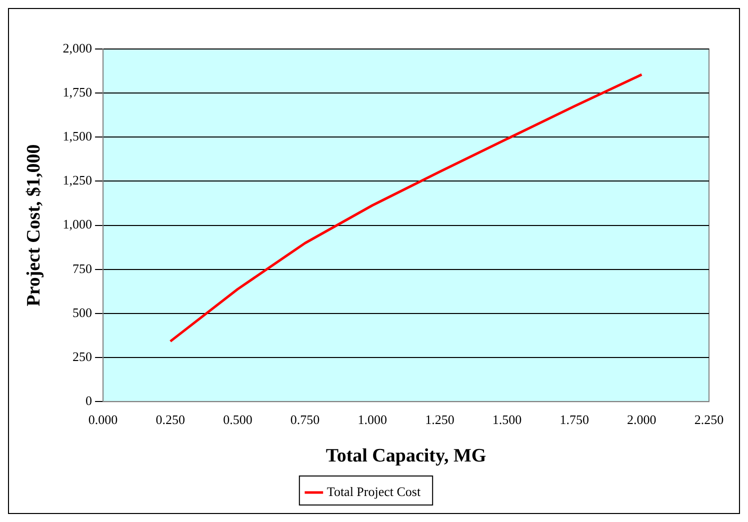 Image resolution: width=748 pixels, height=522 pixels. Describe the element at coordinates (237, 419) in the screenshot. I see `x-tick-label: 0.500` at that location.